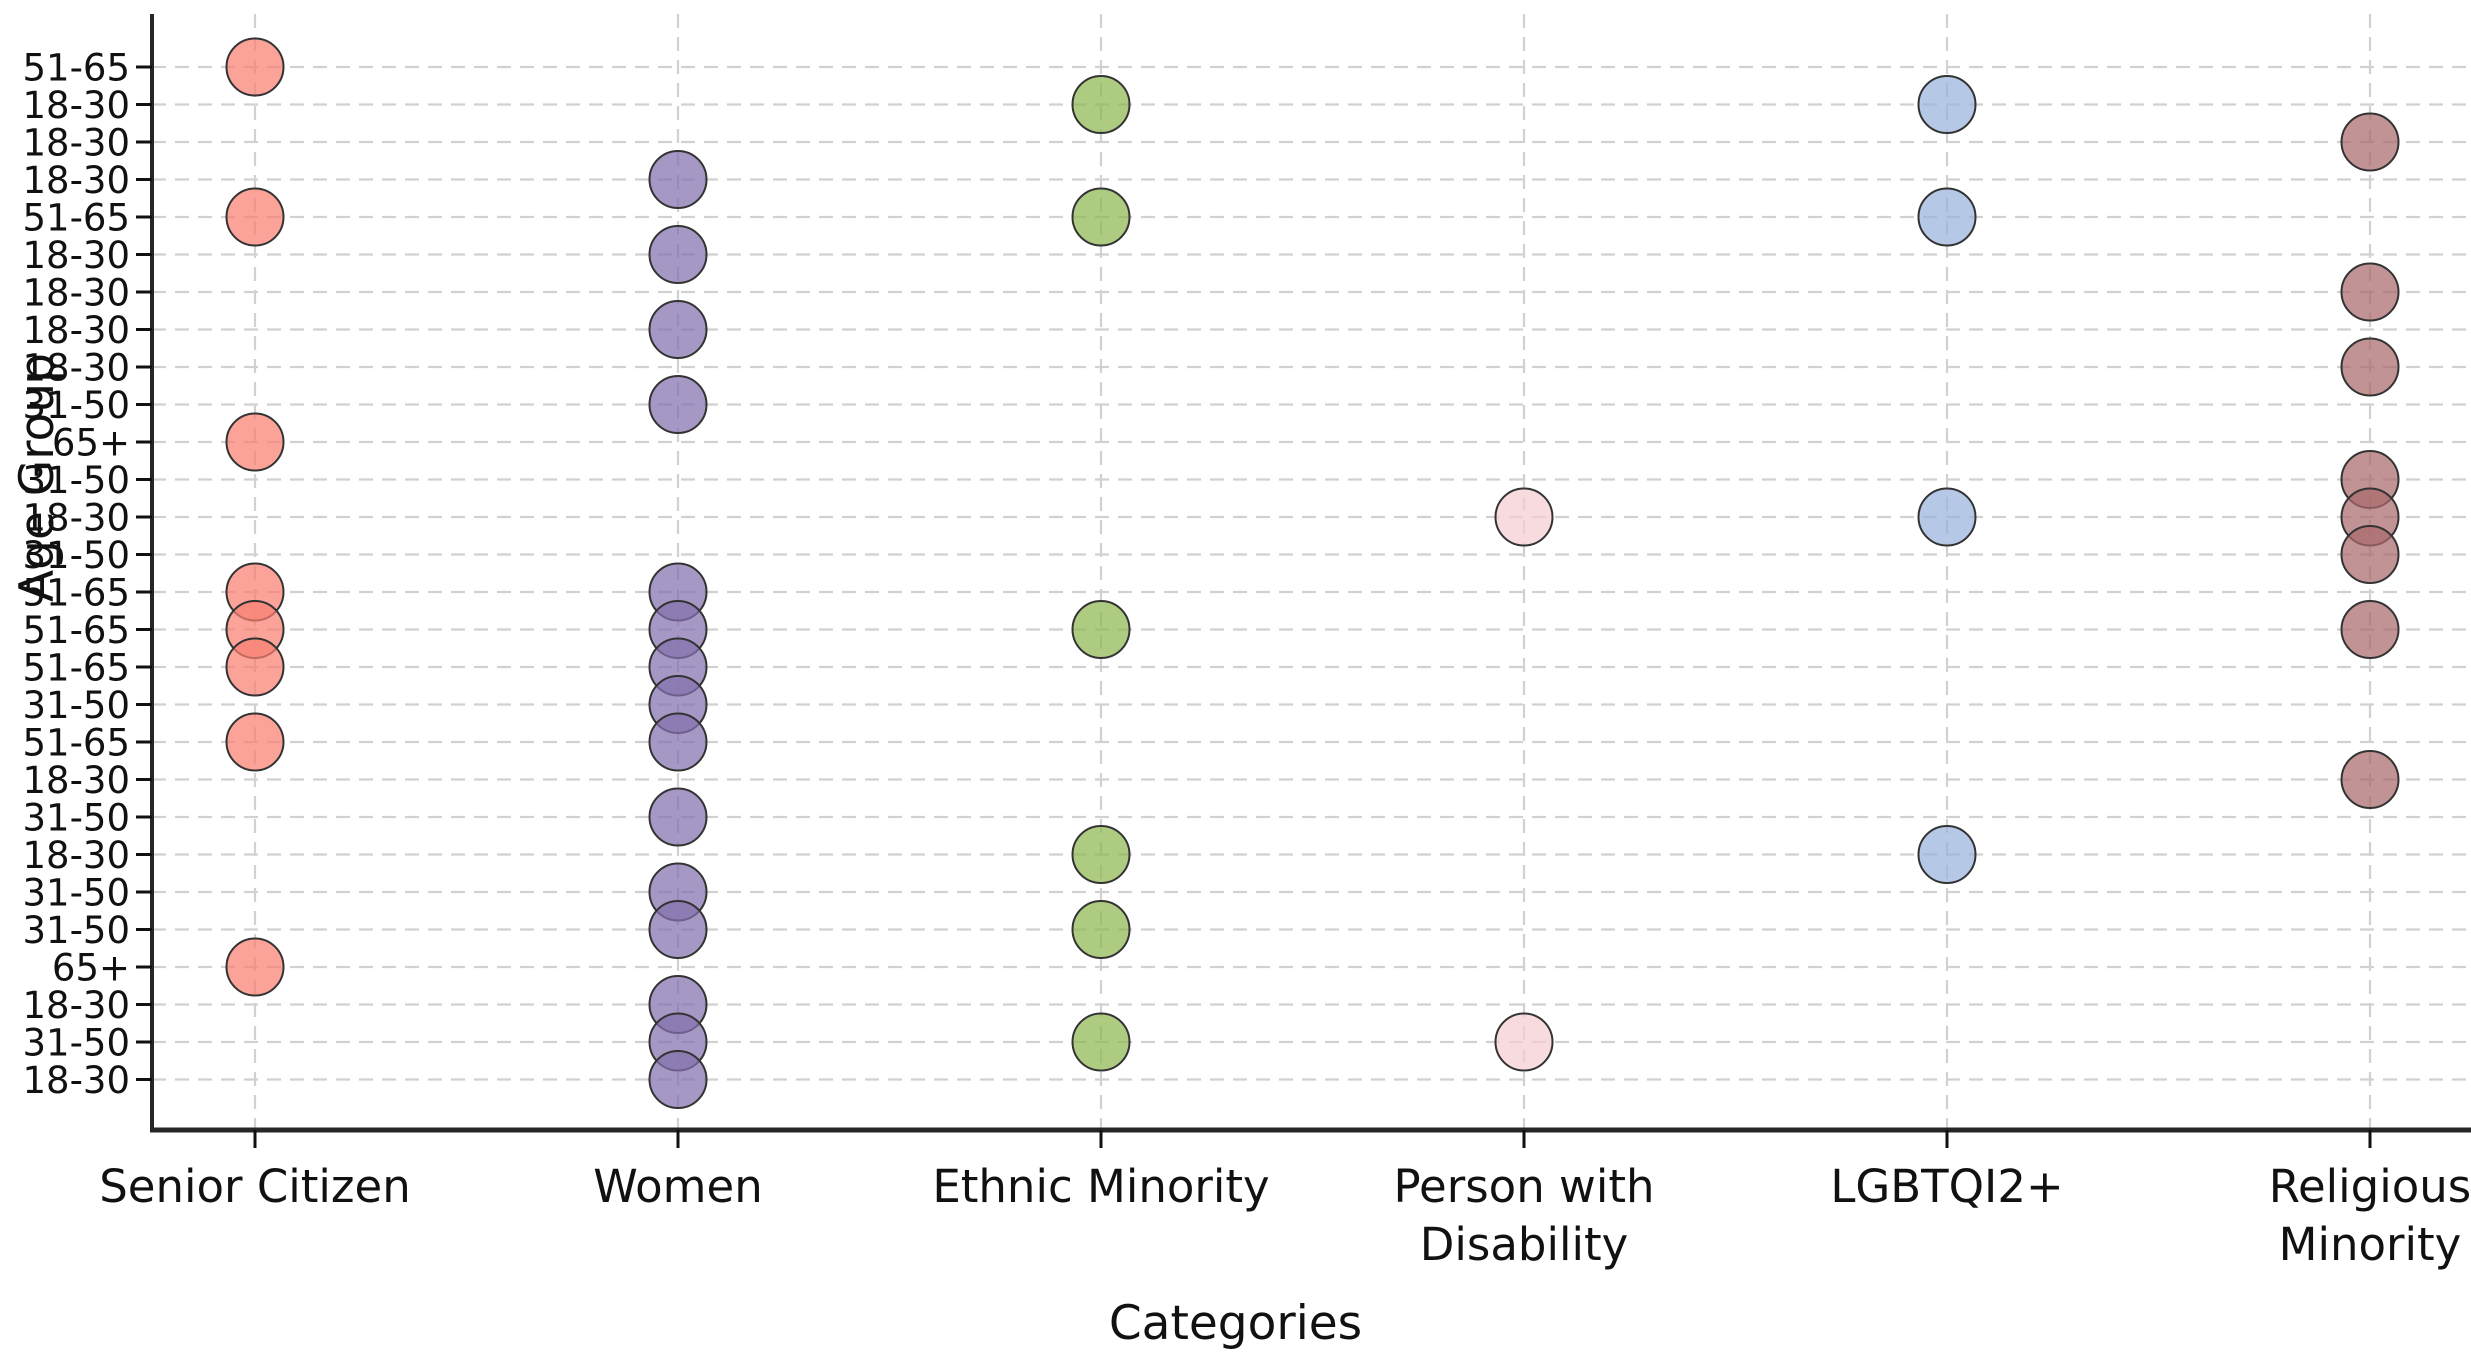 This screenshot has height=1356, width=2471. Describe the element at coordinates (1235, 1323) in the screenshot. I see `x-axis-title: Categories` at that location.